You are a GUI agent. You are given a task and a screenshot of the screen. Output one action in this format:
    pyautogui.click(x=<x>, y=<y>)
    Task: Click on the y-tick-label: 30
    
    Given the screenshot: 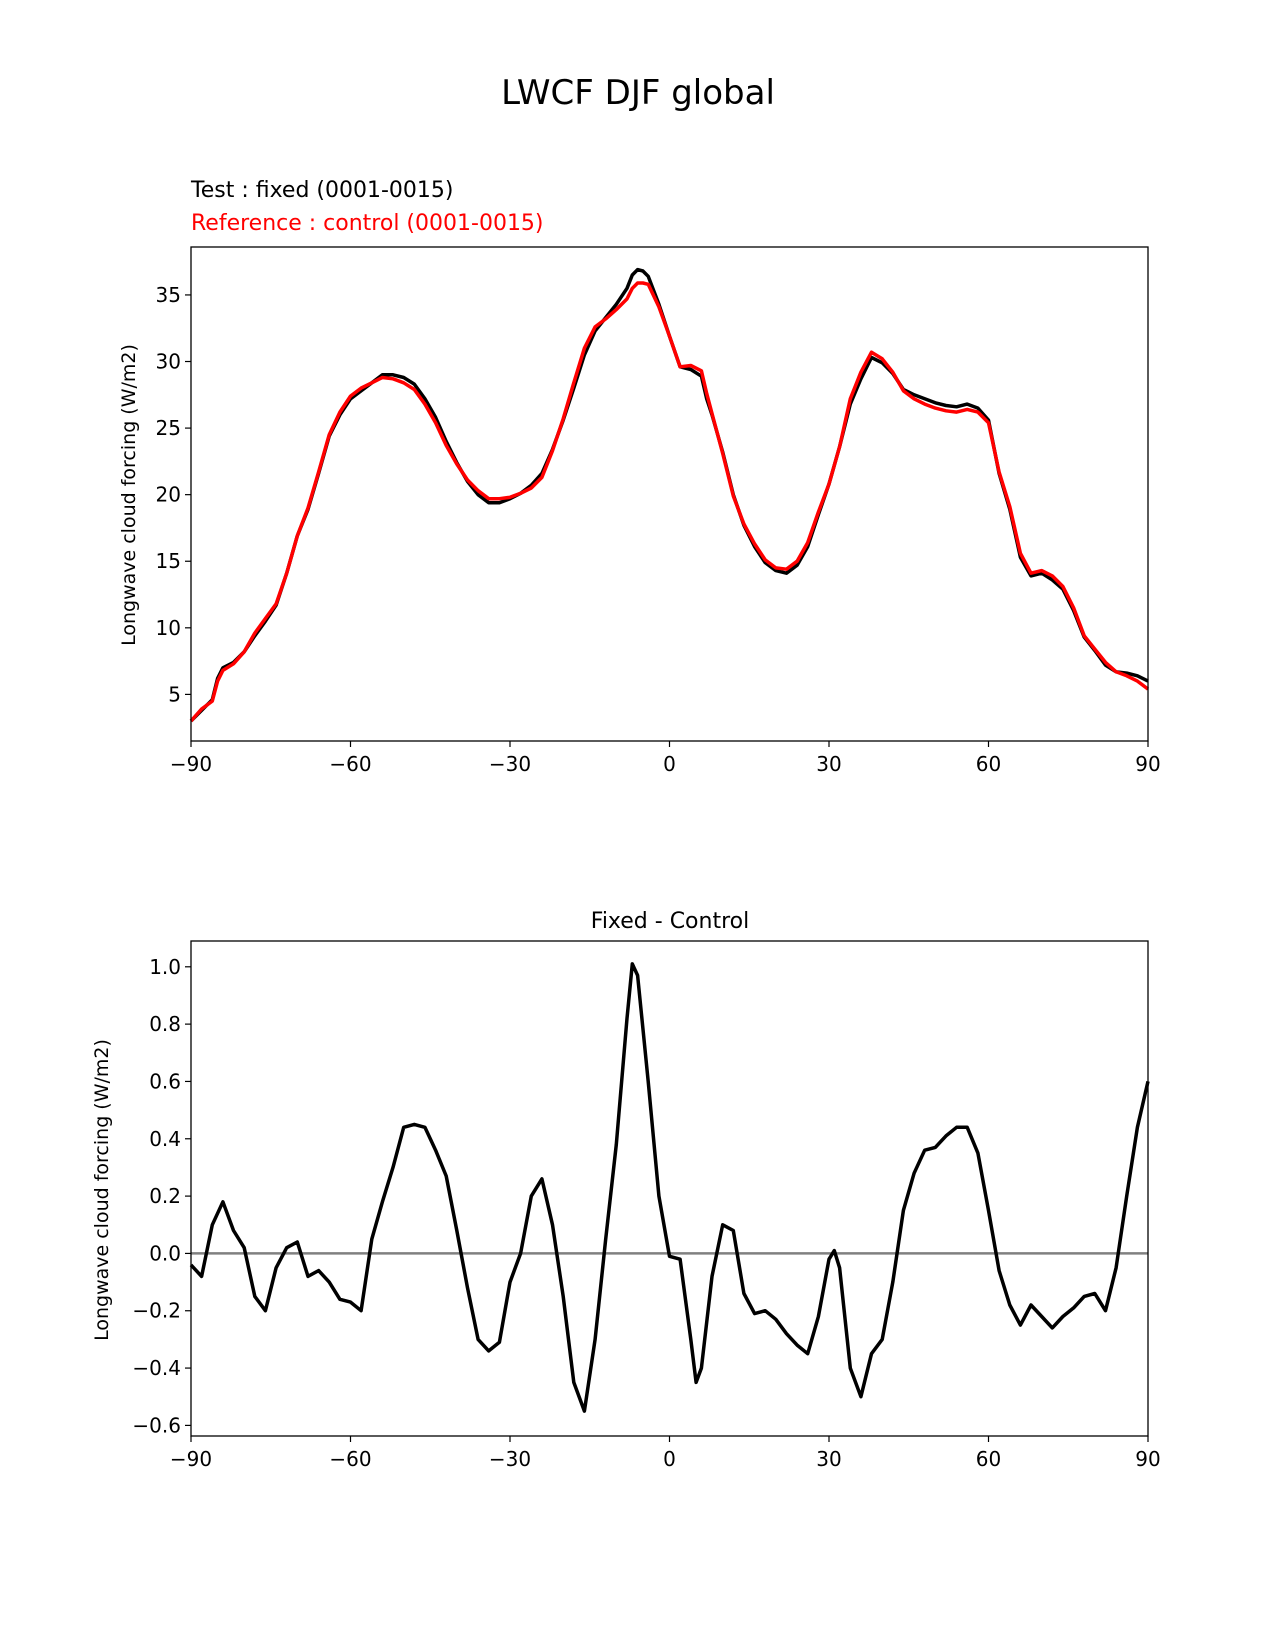 What is the action you would take?
    pyautogui.click(x=168, y=362)
    